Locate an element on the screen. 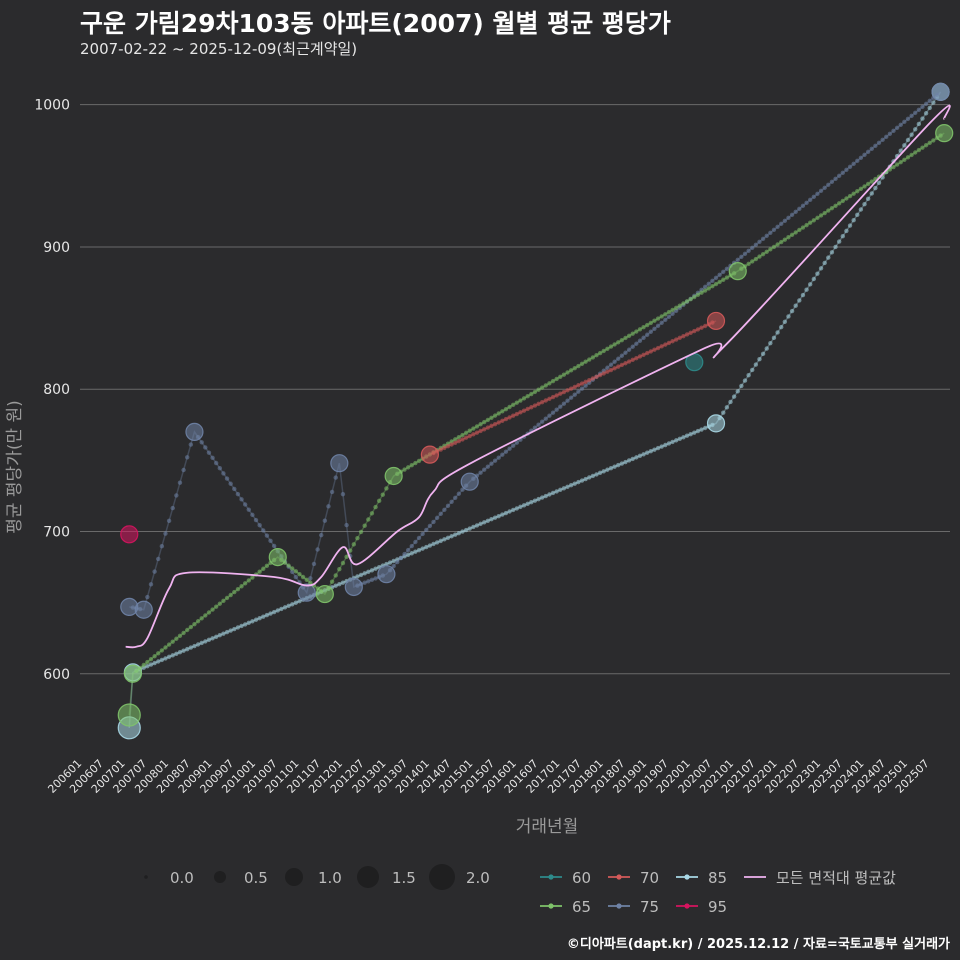  series-65-point is located at coordinates (132, 673).